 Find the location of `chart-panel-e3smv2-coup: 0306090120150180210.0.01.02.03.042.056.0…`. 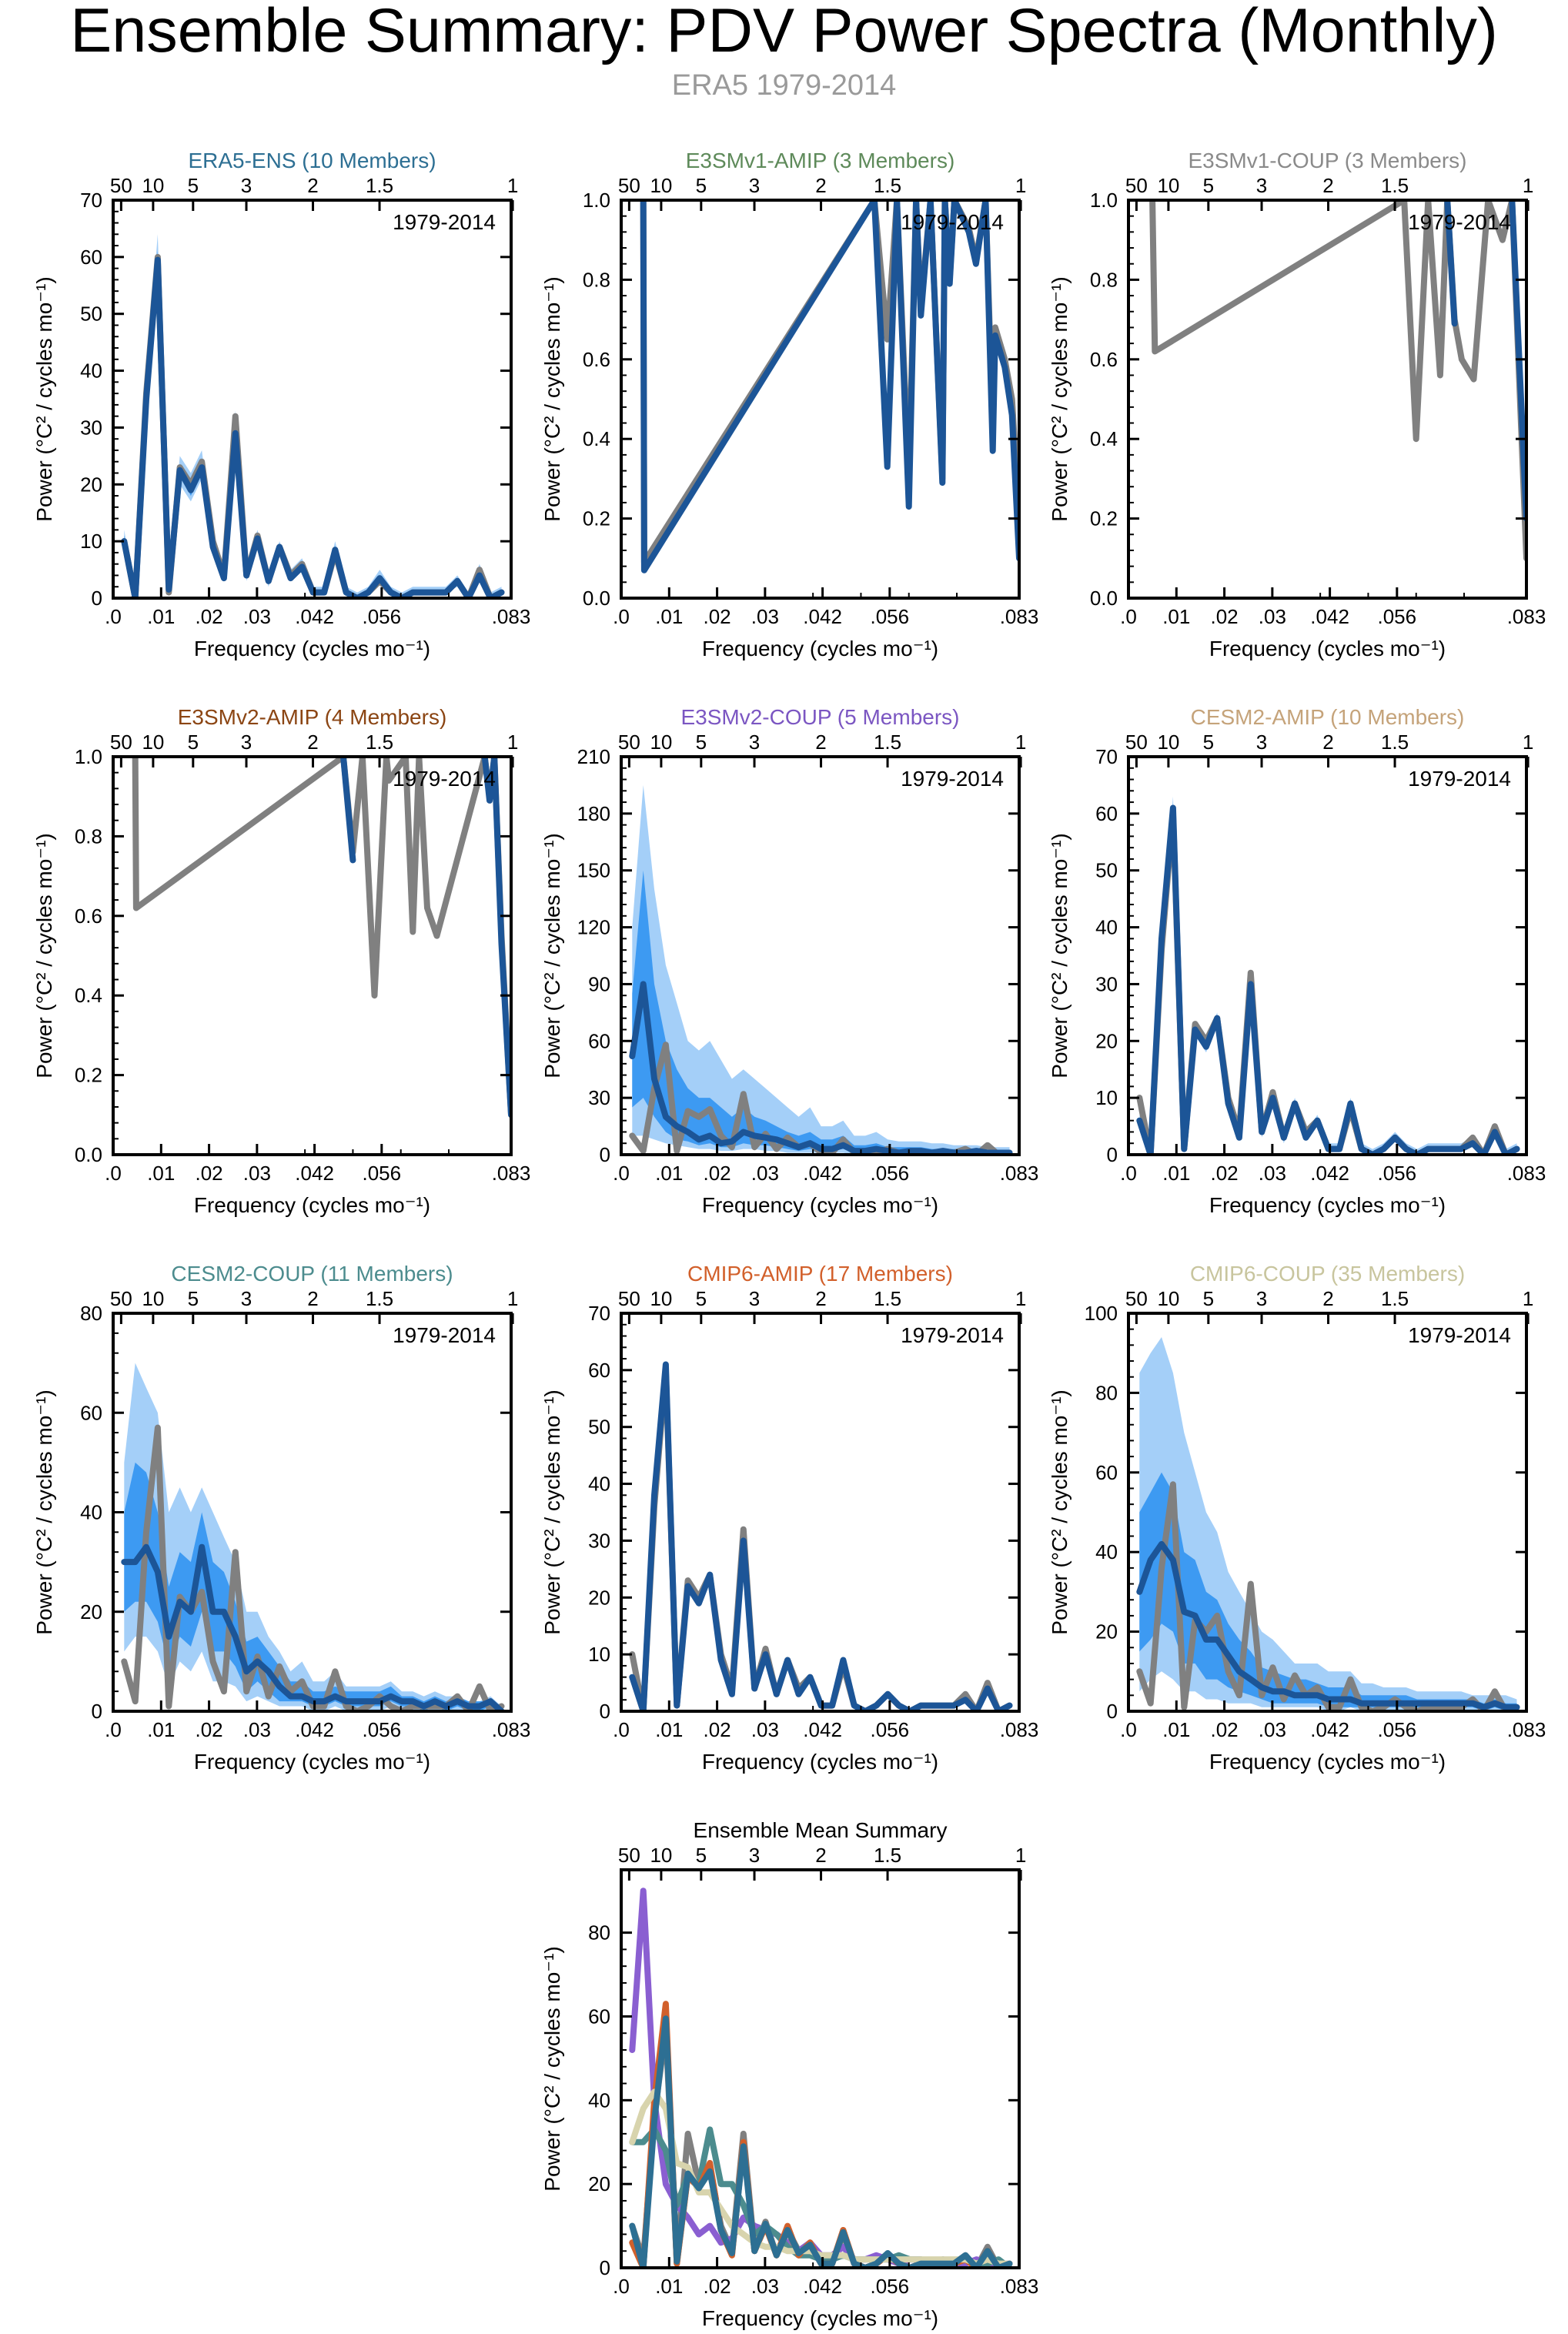

chart-panel-e3smv2-coup: 0306090120150180210.0.01.02.03.042.056.0… is located at coordinates (789, 961).